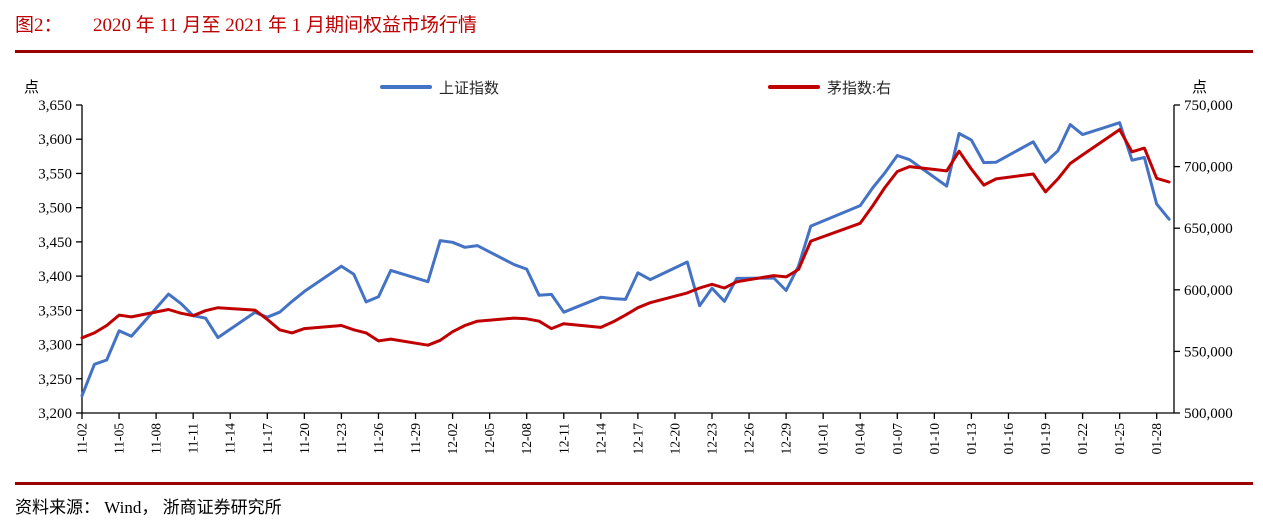  What do you see at coordinates (55, 346) in the screenshot?
I see `svg-text: 3,300` at bounding box center [55, 346].